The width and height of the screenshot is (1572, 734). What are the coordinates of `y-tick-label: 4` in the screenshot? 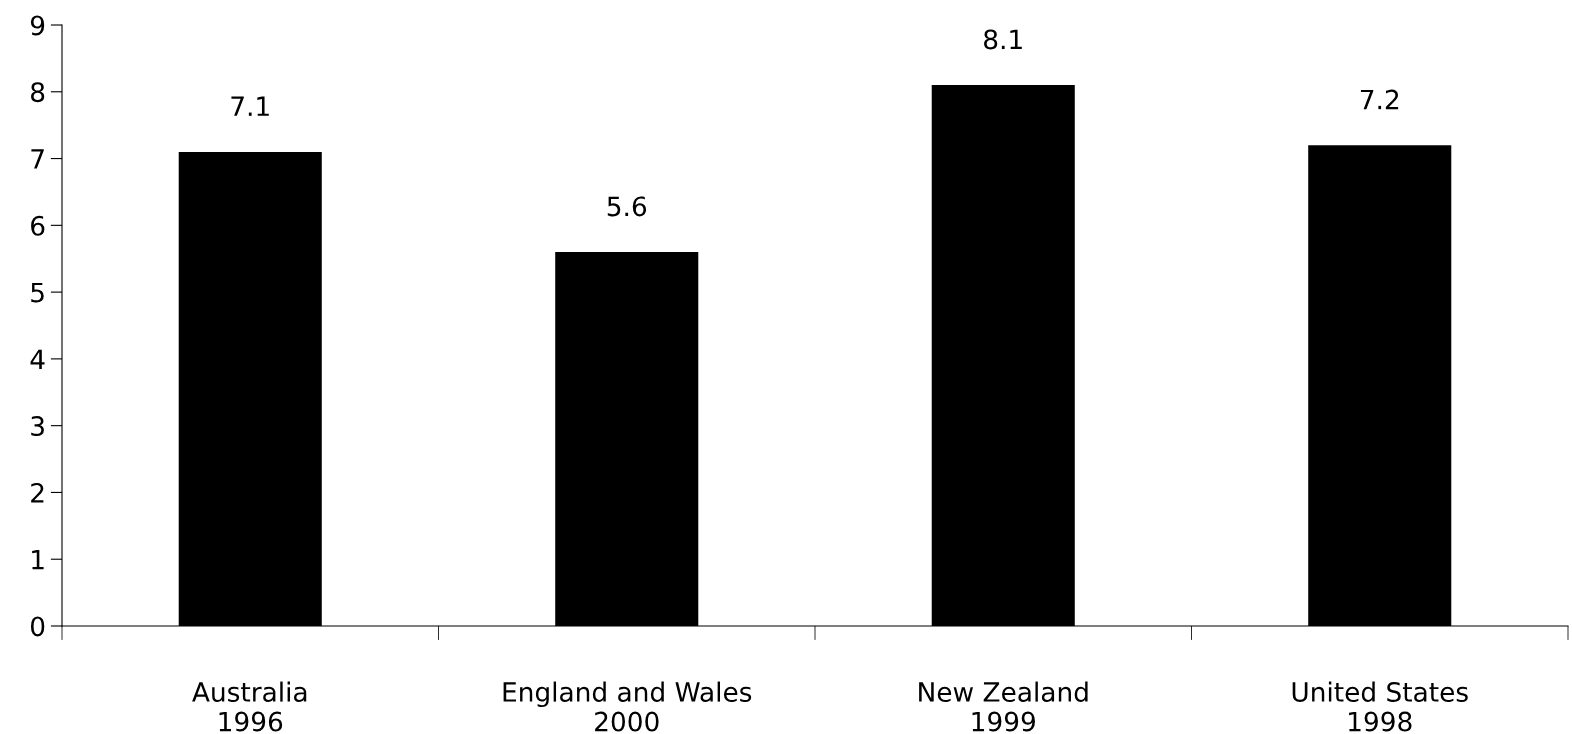 It's located at (37, 359).